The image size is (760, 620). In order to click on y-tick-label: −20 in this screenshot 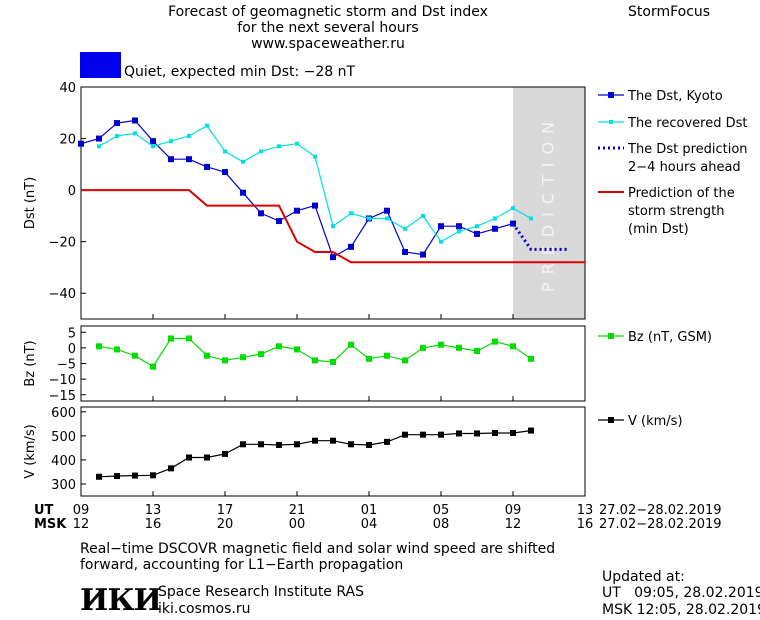, I will do `click(62, 243)`.